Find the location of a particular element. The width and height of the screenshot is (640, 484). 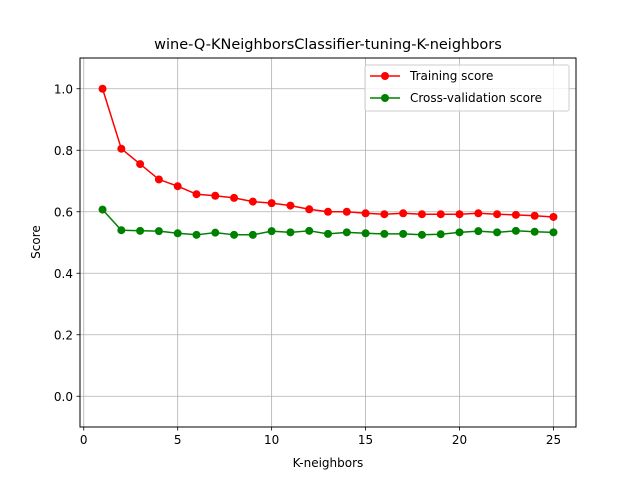

y-tick-label: 0.0 is located at coordinates (63, 397).